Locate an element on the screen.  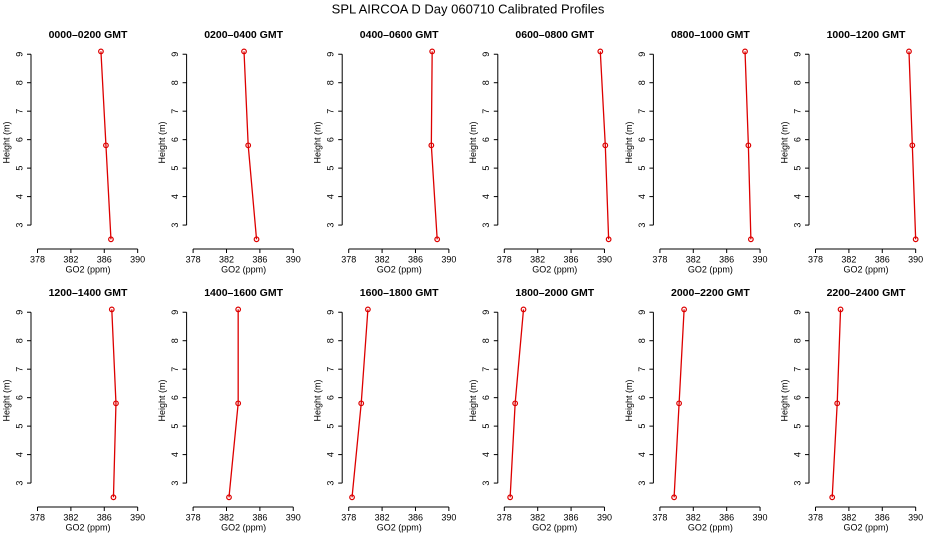
panel-title: 0600–0800 GMT is located at coordinates (554, 35).